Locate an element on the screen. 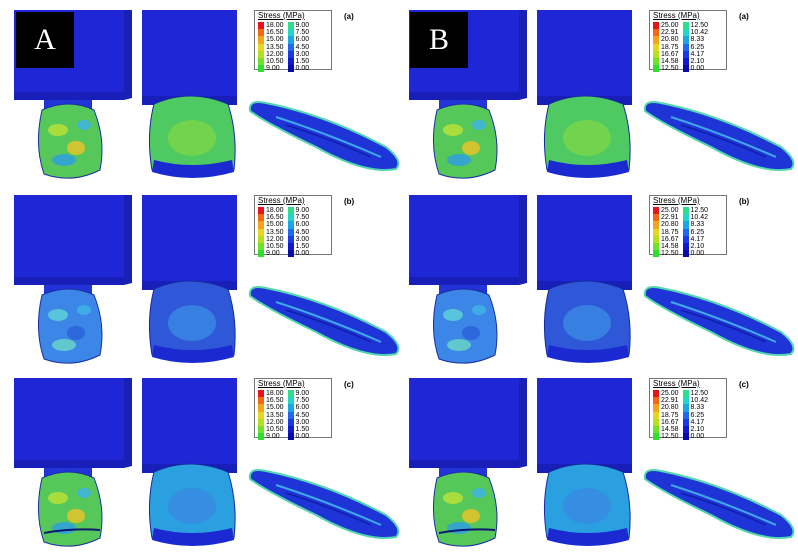 The height and width of the screenshot is (553, 798). legend-value: 8.33 is located at coordinates (697, 225).